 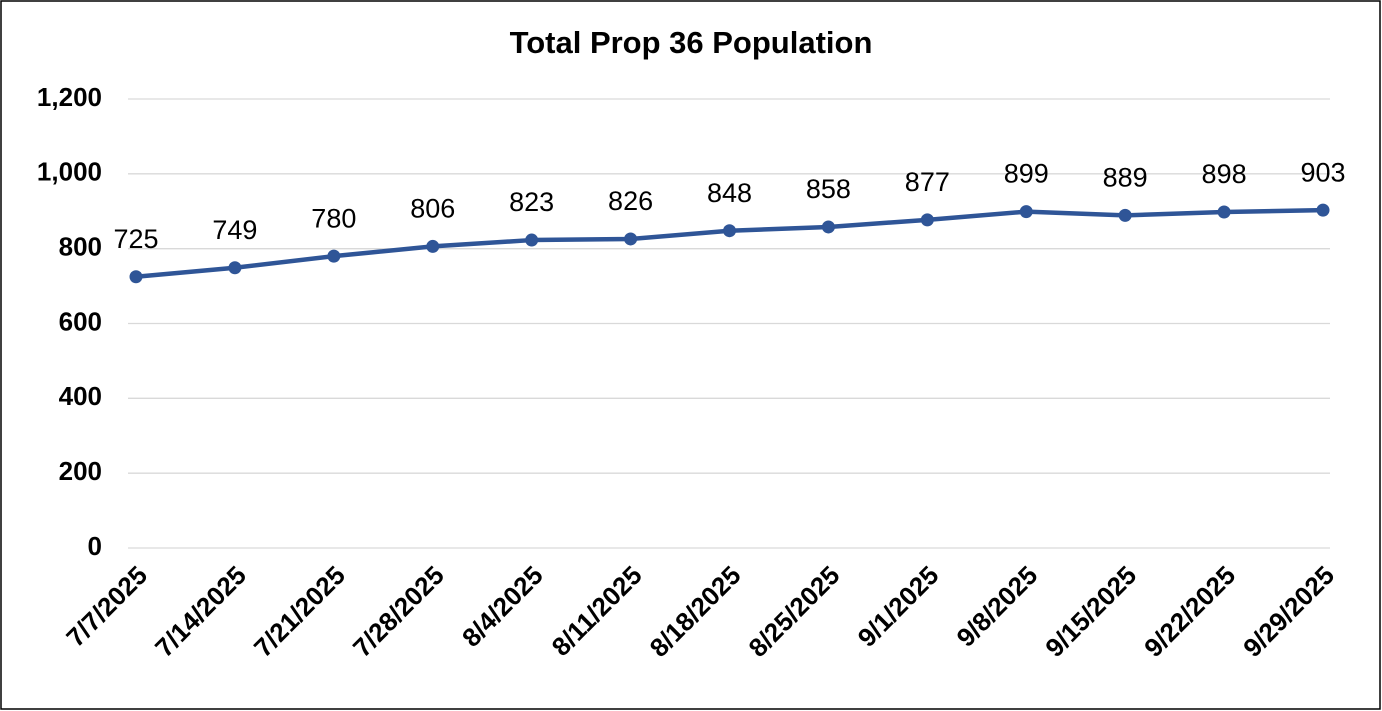 I want to click on chart-title: Total Prop 36 Population, so click(x=691, y=42).